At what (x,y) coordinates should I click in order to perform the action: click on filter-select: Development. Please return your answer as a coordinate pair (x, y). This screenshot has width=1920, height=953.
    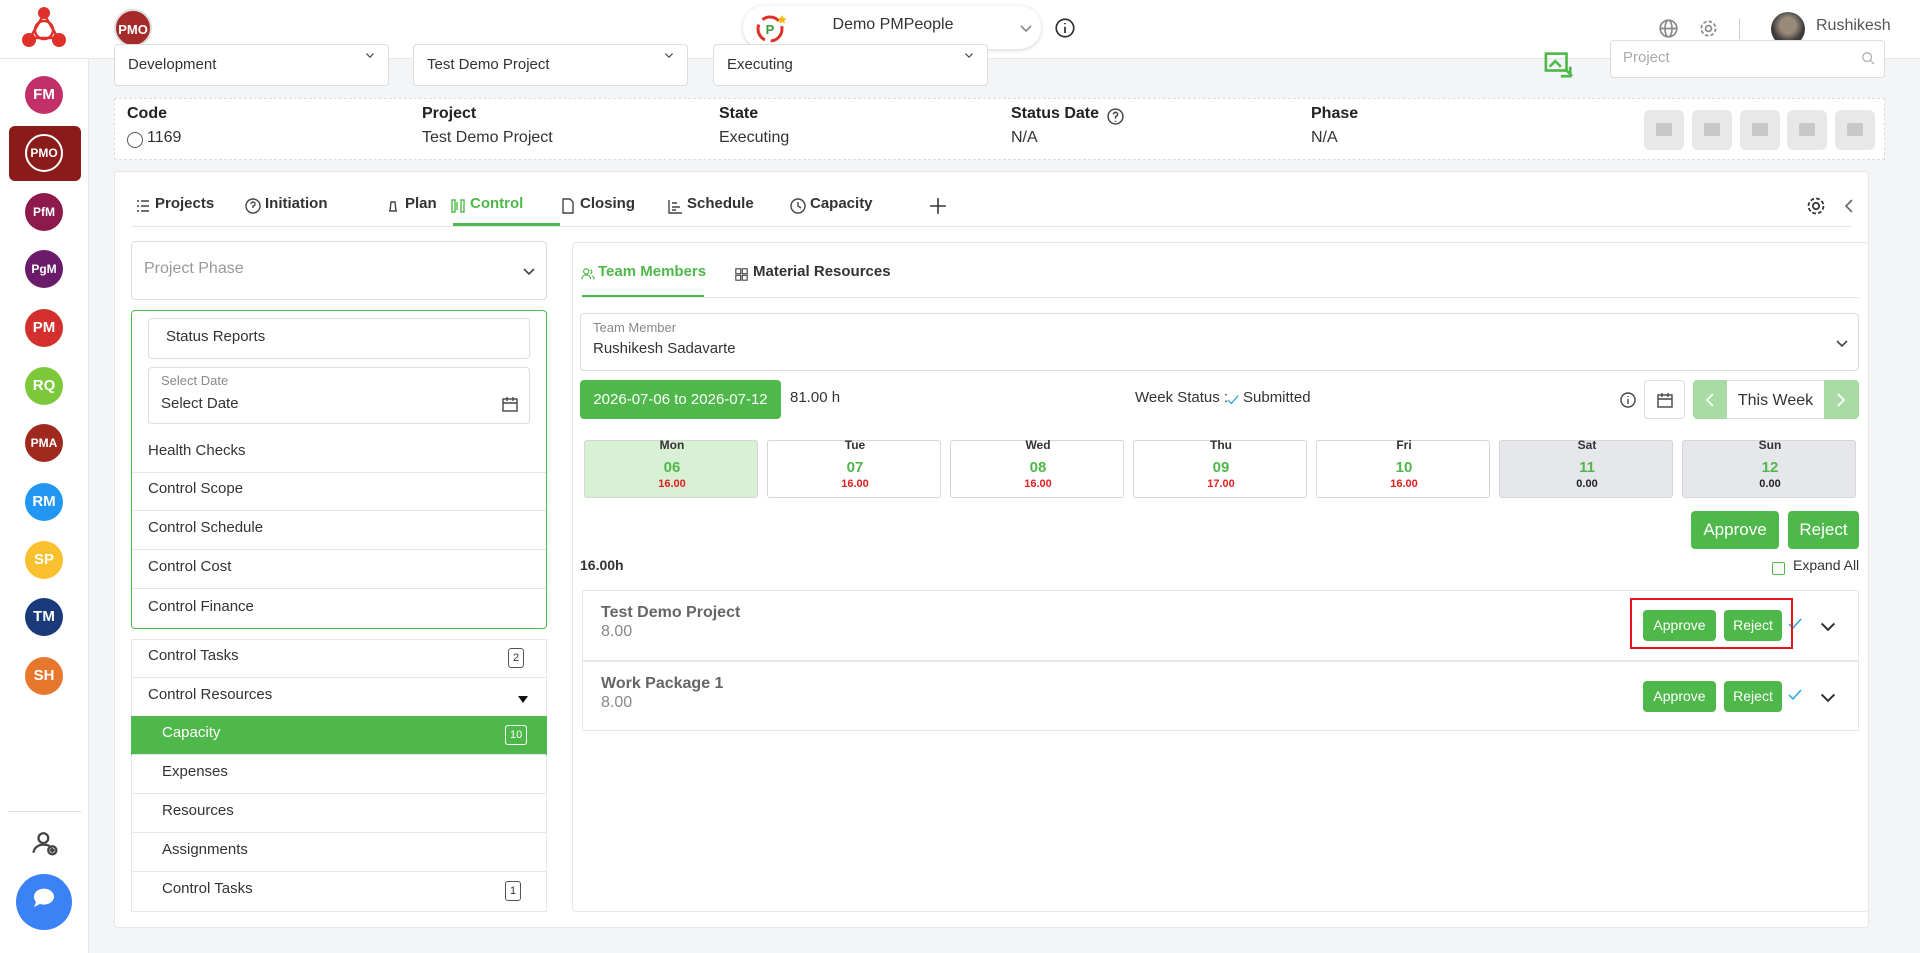
    Looking at the image, I should click on (251, 65).